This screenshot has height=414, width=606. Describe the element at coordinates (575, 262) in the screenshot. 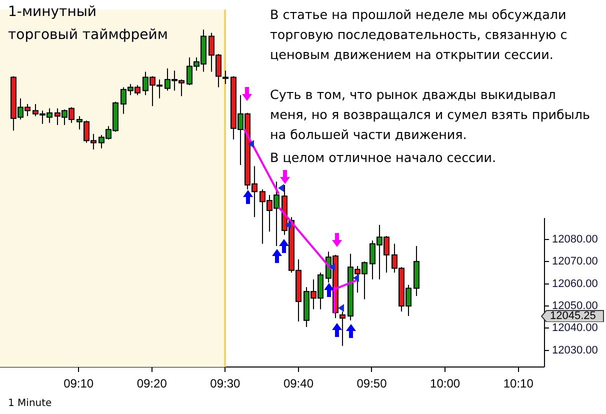

I see `y-tick-label: 12070.00` at that location.